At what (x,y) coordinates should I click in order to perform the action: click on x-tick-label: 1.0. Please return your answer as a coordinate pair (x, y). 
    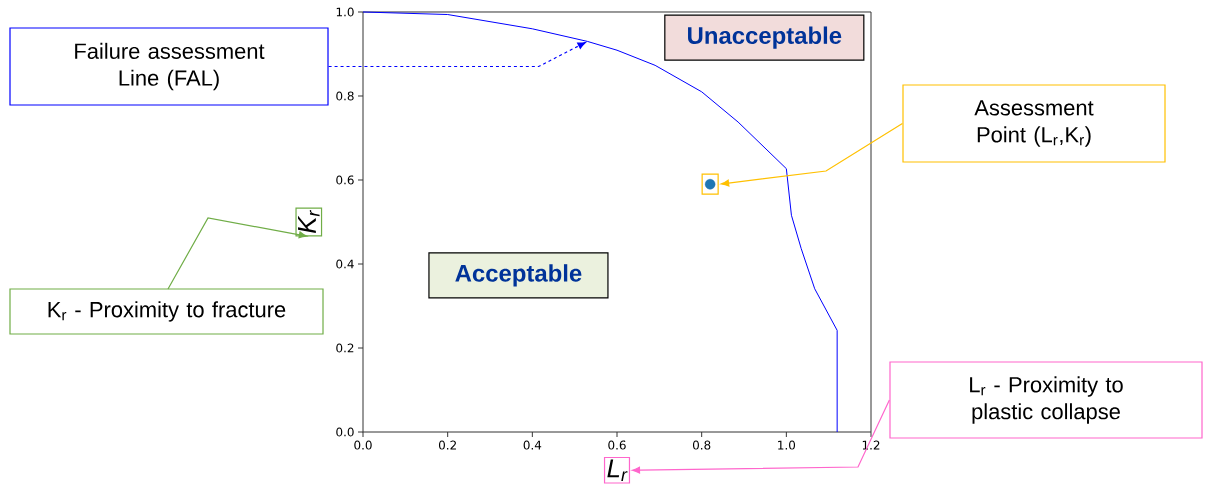
    Looking at the image, I should click on (787, 445).